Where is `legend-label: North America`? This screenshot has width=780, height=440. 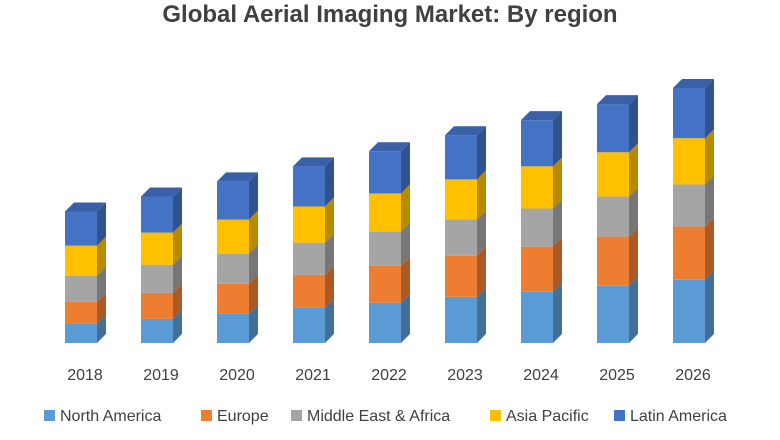
legend-label: North America is located at coordinates (110, 416).